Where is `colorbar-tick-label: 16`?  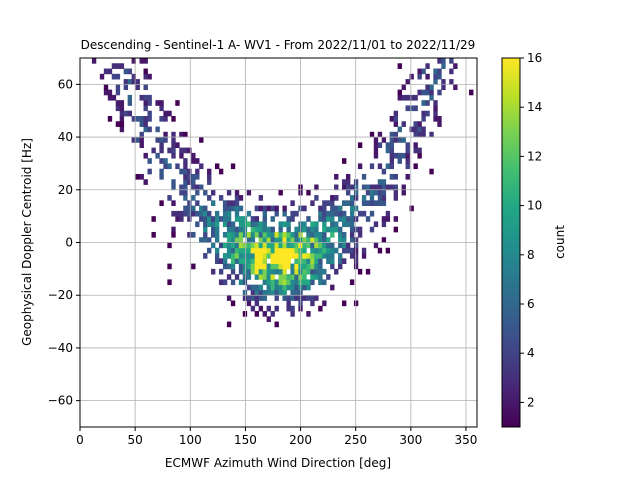
colorbar-tick-label: 16 is located at coordinates (534, 58).